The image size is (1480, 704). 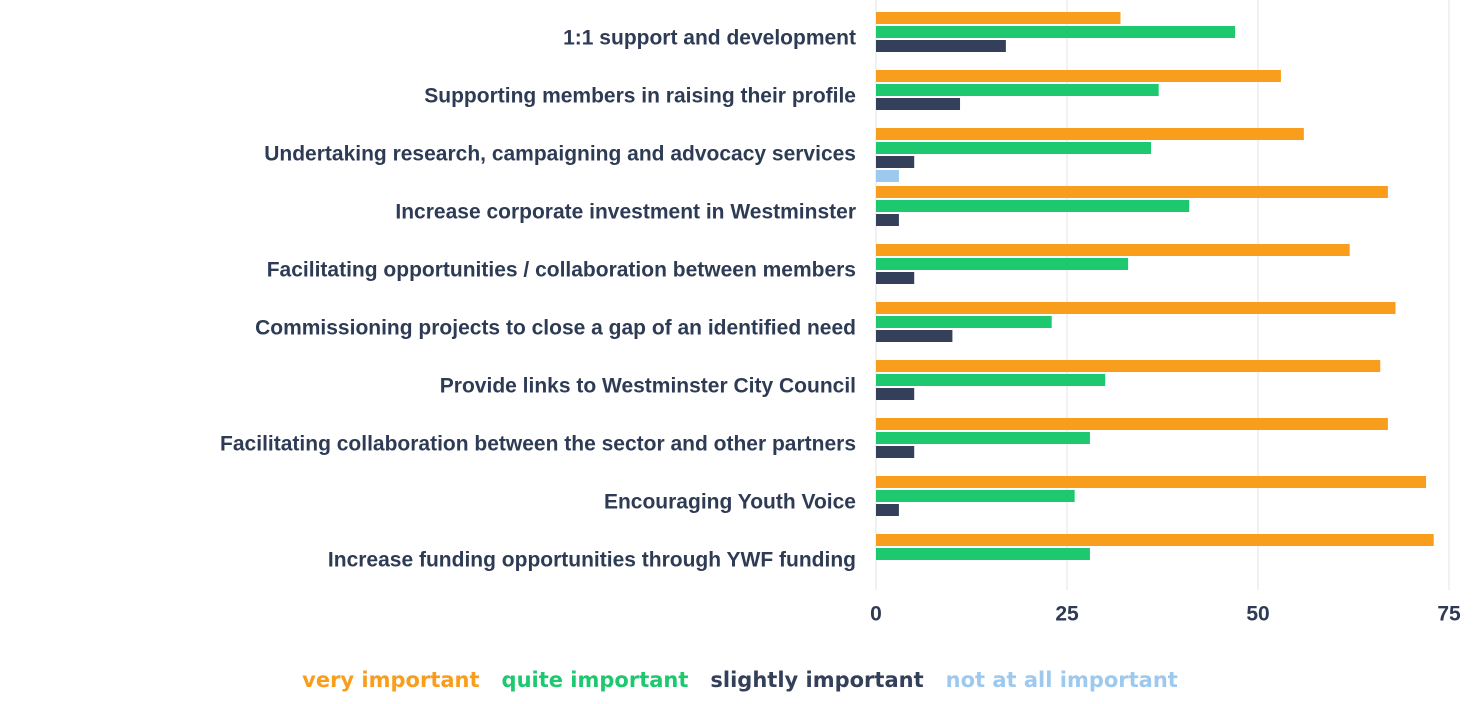 What do you see at coordinates (709, 38) in the screenshot?
I see `category-label: 1:1 support and development` at bounding box center [709, 38].